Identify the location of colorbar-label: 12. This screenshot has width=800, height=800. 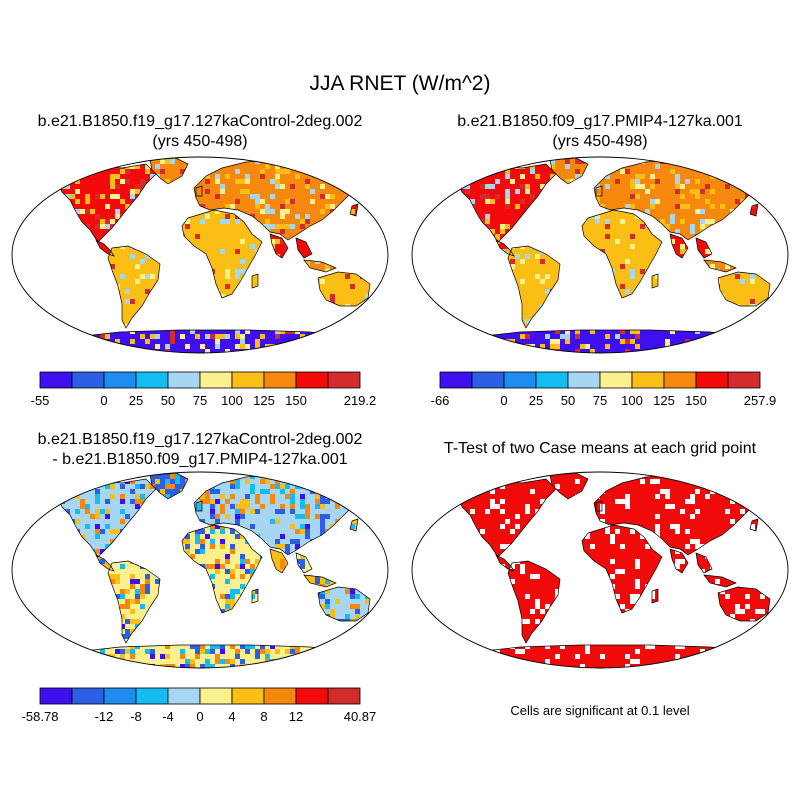
(296, 716).